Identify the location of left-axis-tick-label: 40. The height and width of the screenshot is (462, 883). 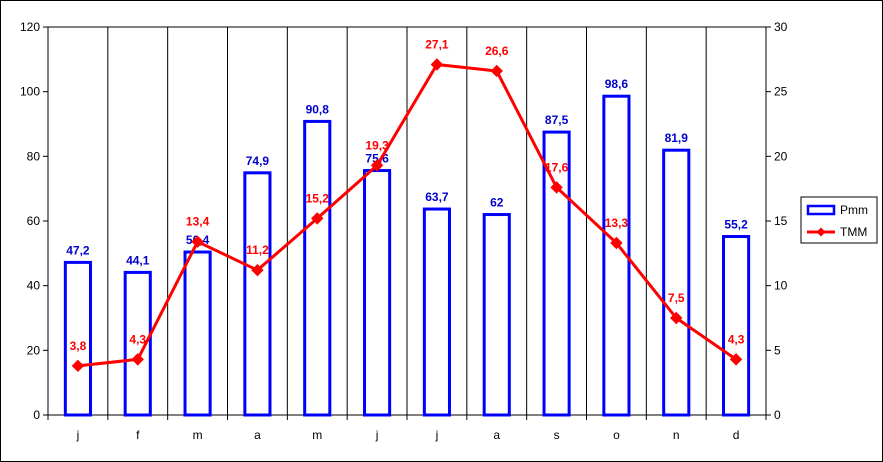
(34, 286).